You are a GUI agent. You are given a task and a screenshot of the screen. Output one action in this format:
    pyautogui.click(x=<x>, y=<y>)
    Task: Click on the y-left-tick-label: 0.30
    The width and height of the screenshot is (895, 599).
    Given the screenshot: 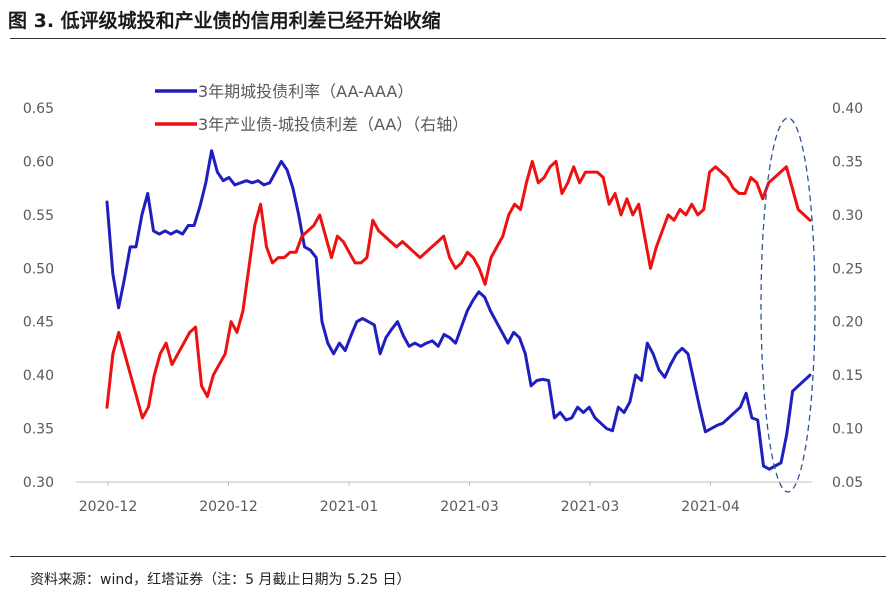 What is the action you would take?
    pyautogui.click(x=38, y=483)
    